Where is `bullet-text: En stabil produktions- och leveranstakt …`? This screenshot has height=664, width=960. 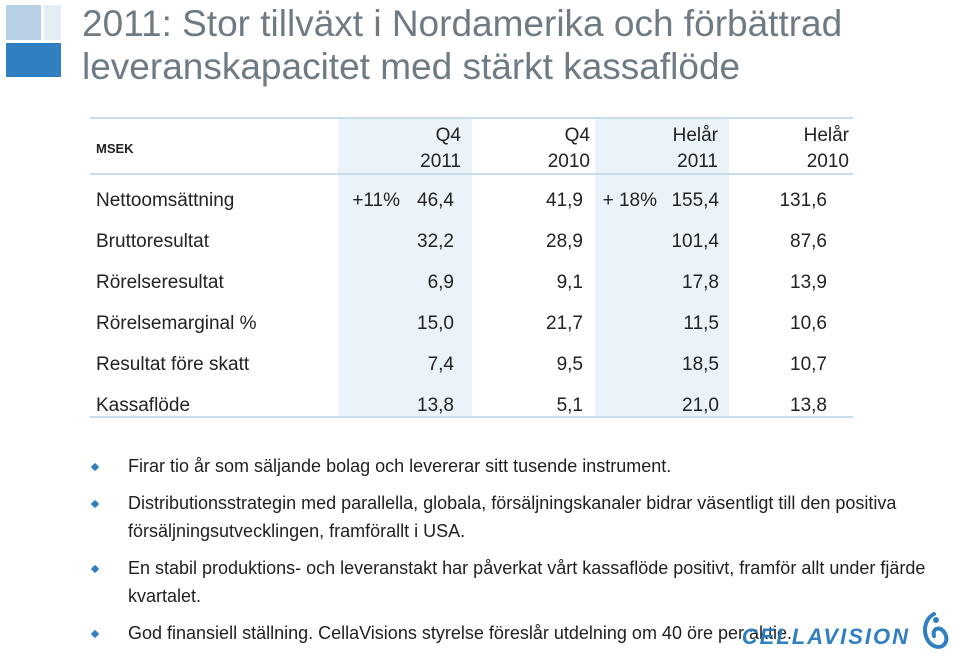 bullet-text: En stabil produktions- och leveranstakt … is located at coordinates (527, 582).